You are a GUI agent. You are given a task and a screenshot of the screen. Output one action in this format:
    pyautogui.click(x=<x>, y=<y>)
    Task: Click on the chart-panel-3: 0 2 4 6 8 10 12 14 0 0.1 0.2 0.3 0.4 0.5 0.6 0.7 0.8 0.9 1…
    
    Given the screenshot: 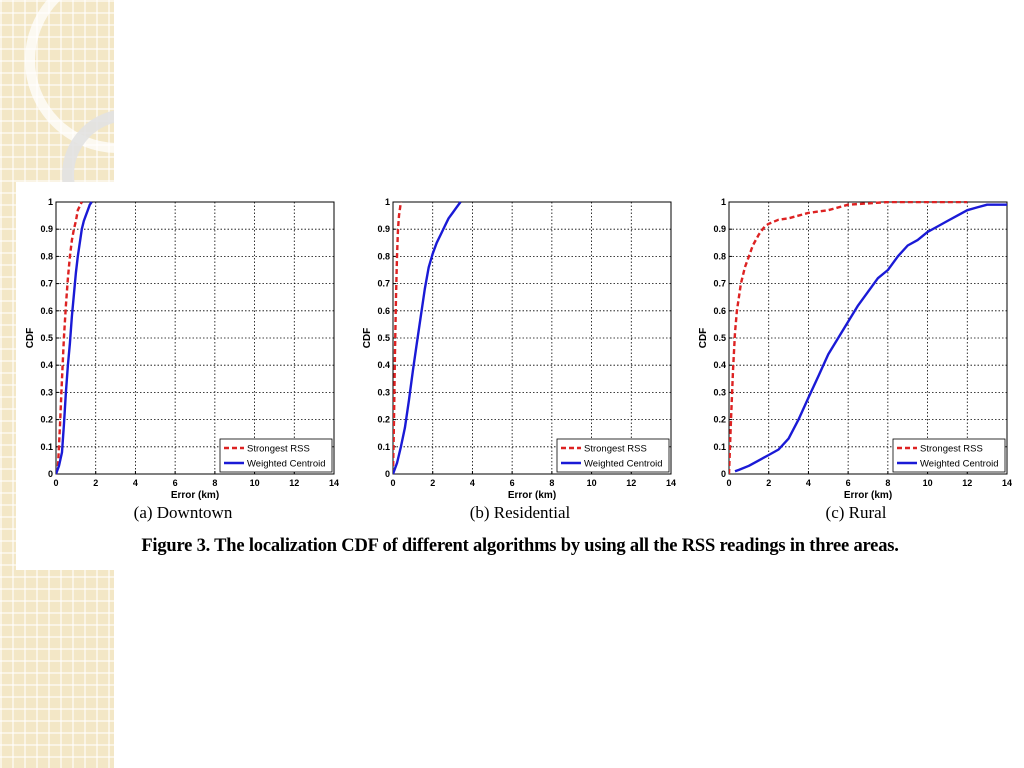 What is the action you would take?
    pyautogui.click(x=855, y=359)
    